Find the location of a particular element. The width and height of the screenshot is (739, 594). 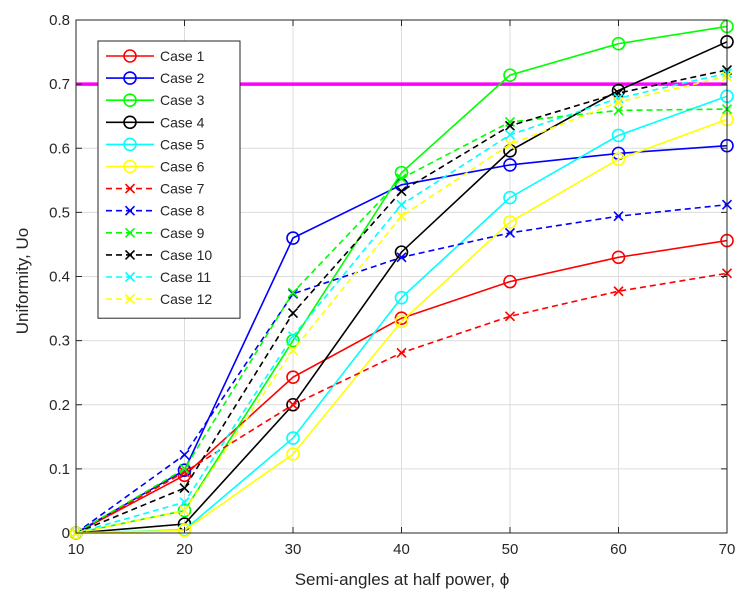

legend-item: Case 5 is located at coordinates (155, 144).